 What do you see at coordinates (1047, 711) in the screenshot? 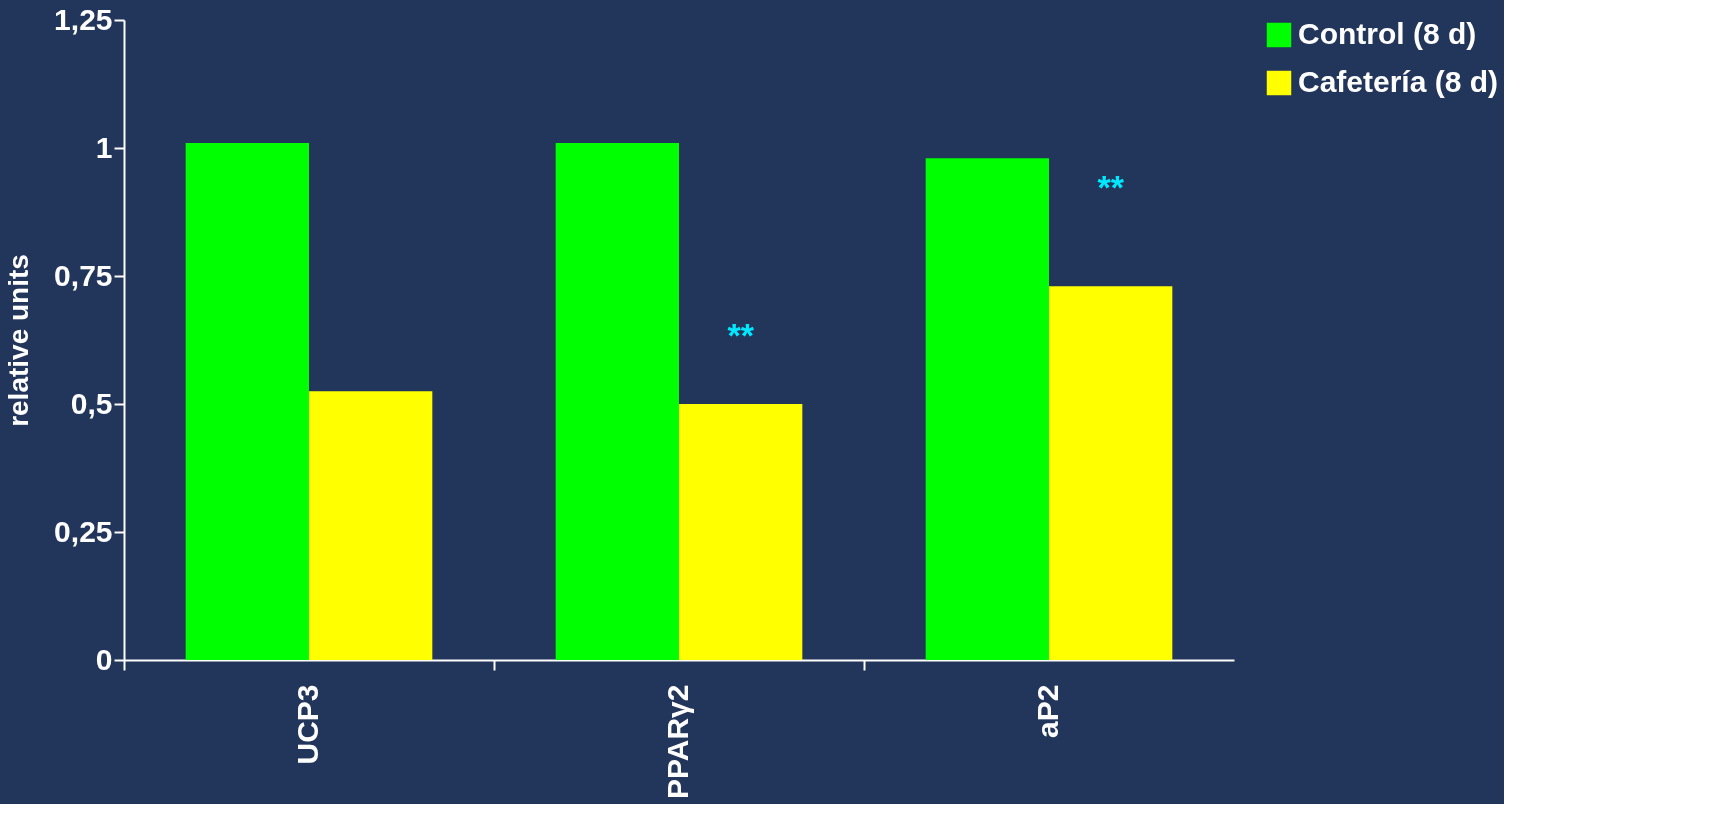
I see `x-tick-label: aP2` at bounding box center [1047, 711].